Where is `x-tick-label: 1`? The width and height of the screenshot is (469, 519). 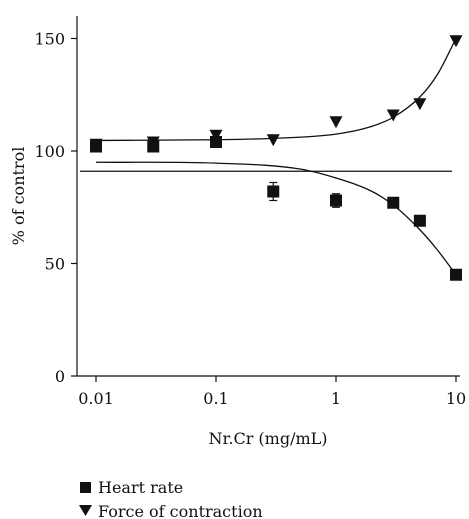
x-tick-label: 1 is located at coordinates (336, 398).